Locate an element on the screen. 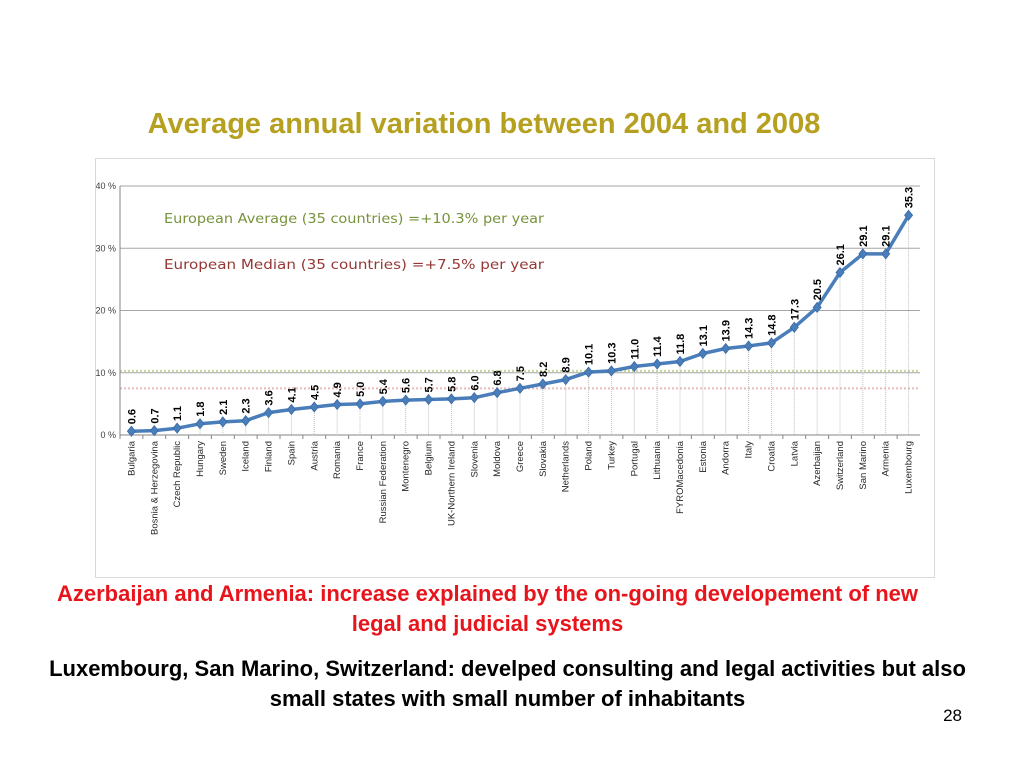  x-tick-label: Poland is located at coordinates (589, 456).